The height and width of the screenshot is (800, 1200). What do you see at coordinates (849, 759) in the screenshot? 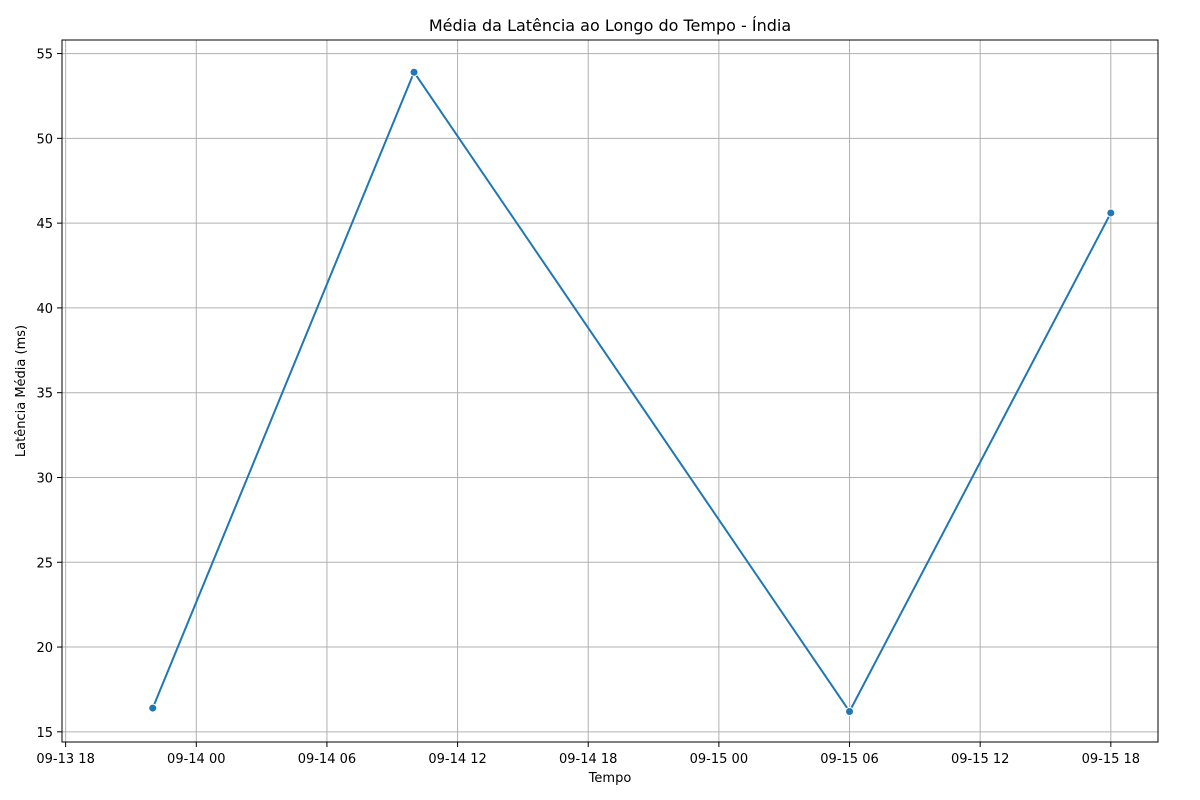
I see `x-tick-label: 09-15 06` at bounding box center [849, 759].